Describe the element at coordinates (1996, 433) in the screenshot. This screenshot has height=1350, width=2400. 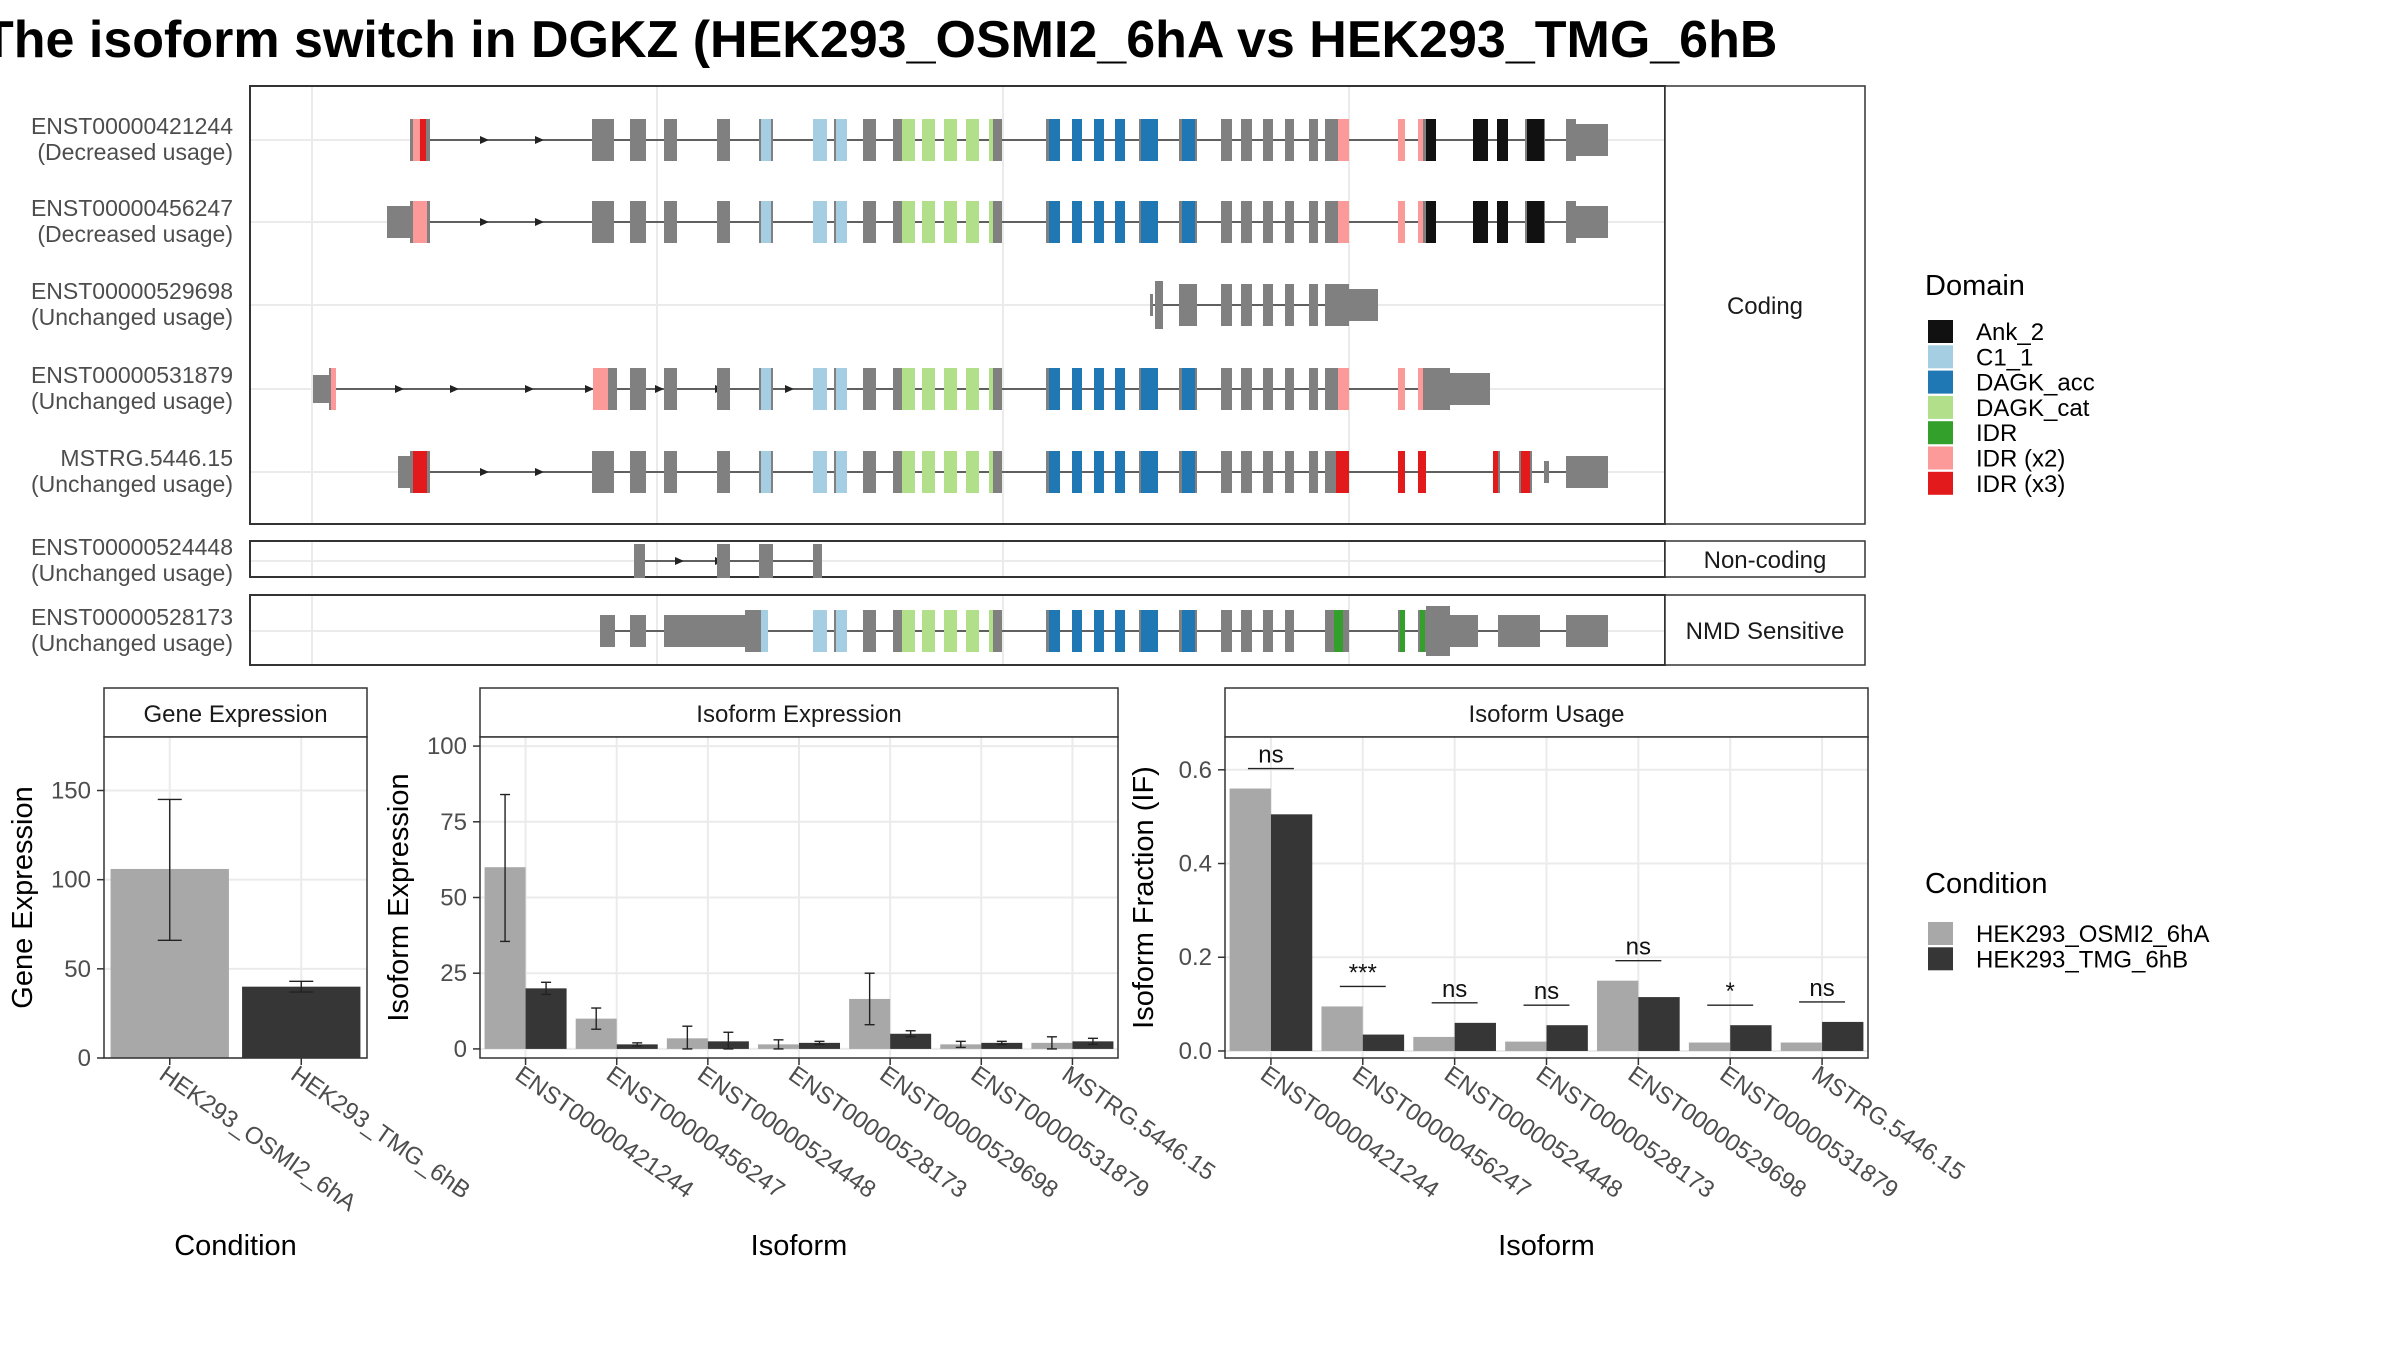
I see `domain-legend-label: IDR` at that location.